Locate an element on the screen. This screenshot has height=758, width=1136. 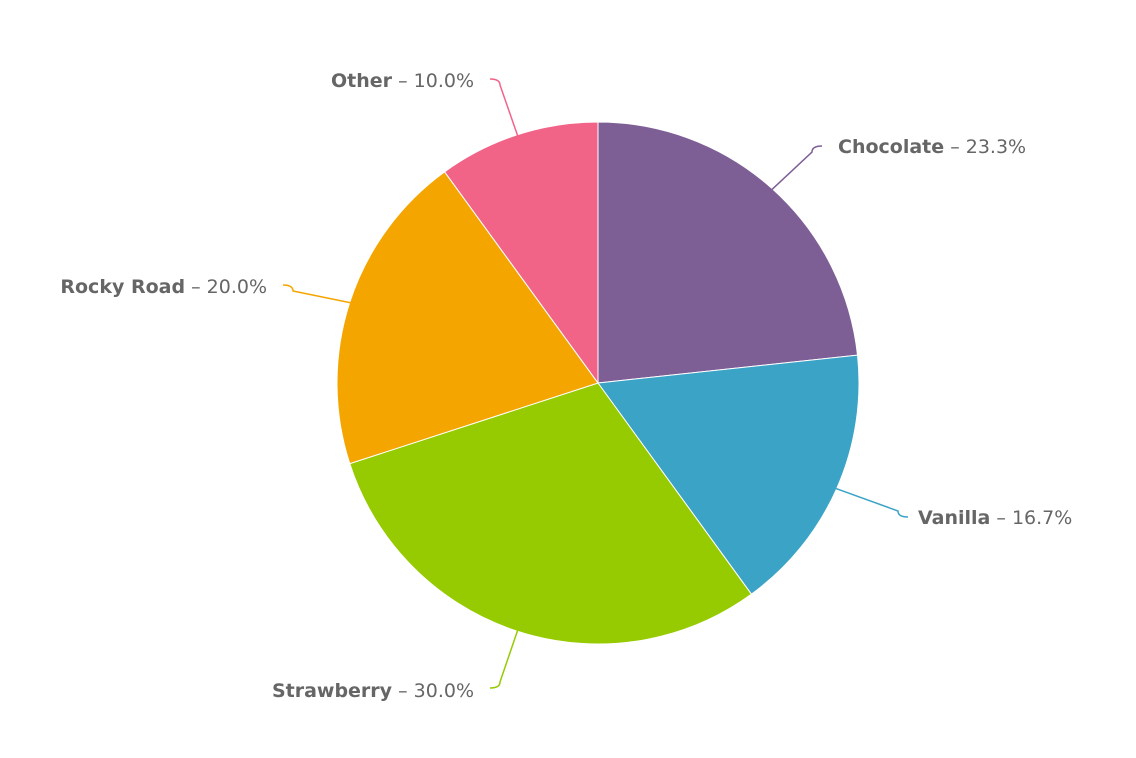
data-label: Other – 10.0% is located at coordinates (402, 81).